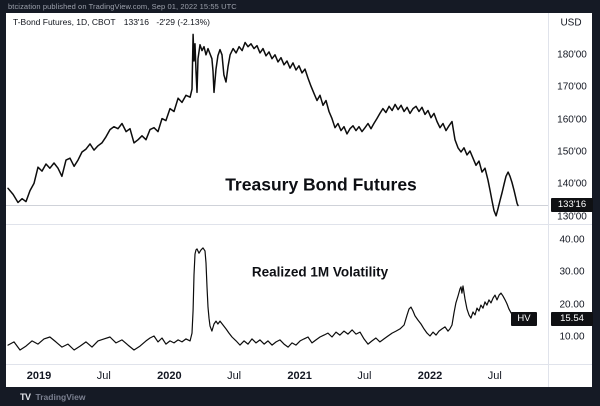  What do you see at coordinates (169, 376) in the screenshot?
I see `time-tick-label: 2020` at bounding box center [169, 376].